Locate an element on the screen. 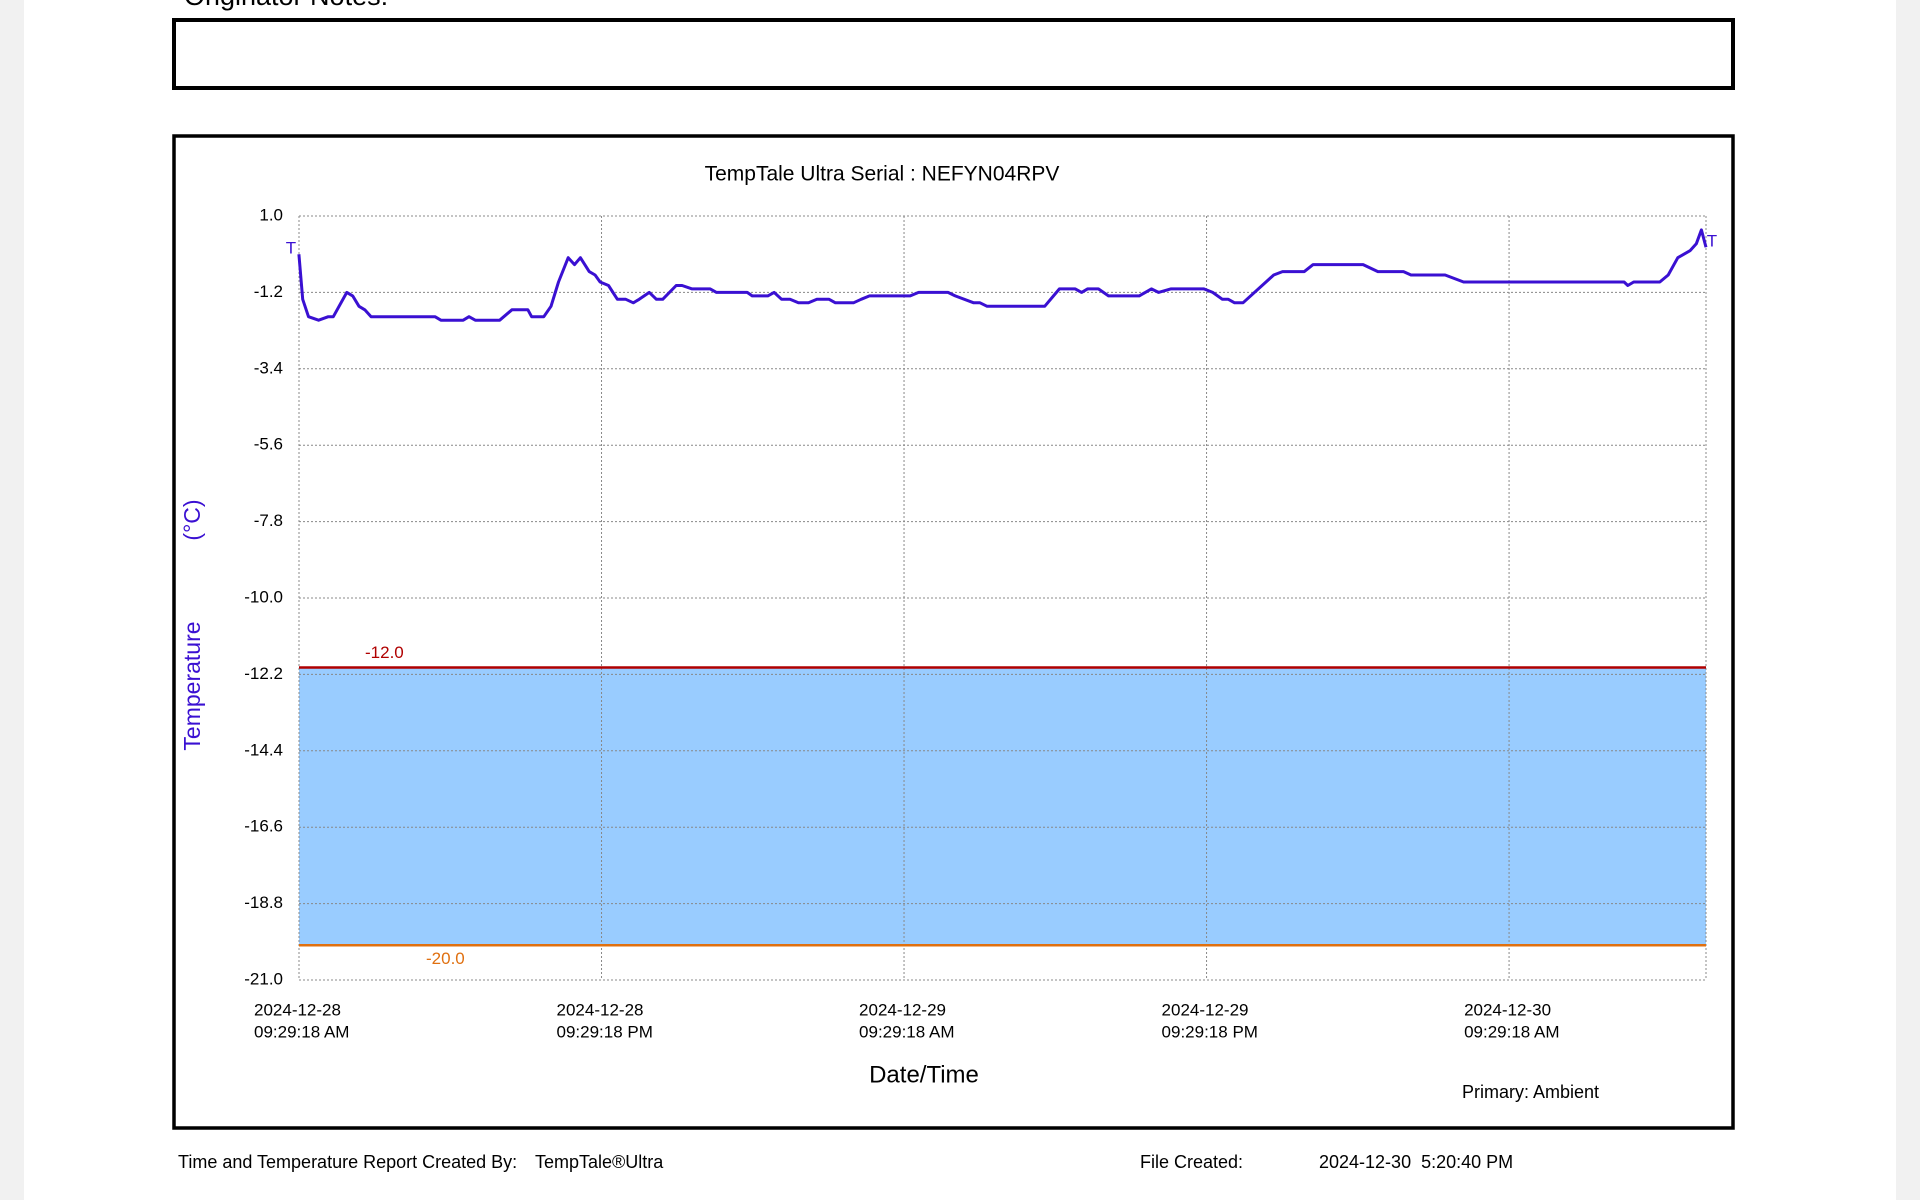  y-tick-label: -14.4 is located at coordinates (263, 749).